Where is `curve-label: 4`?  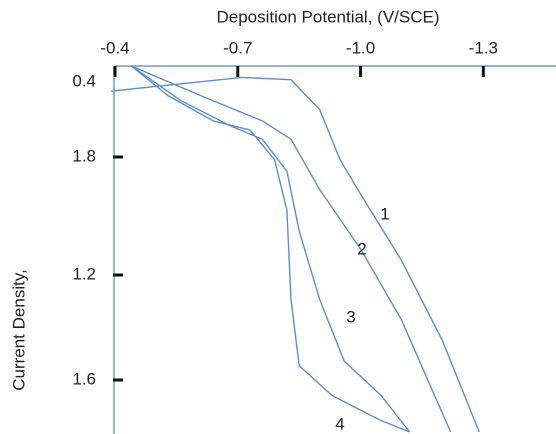
curve-label: 4 is located at coordinates (339, 423).